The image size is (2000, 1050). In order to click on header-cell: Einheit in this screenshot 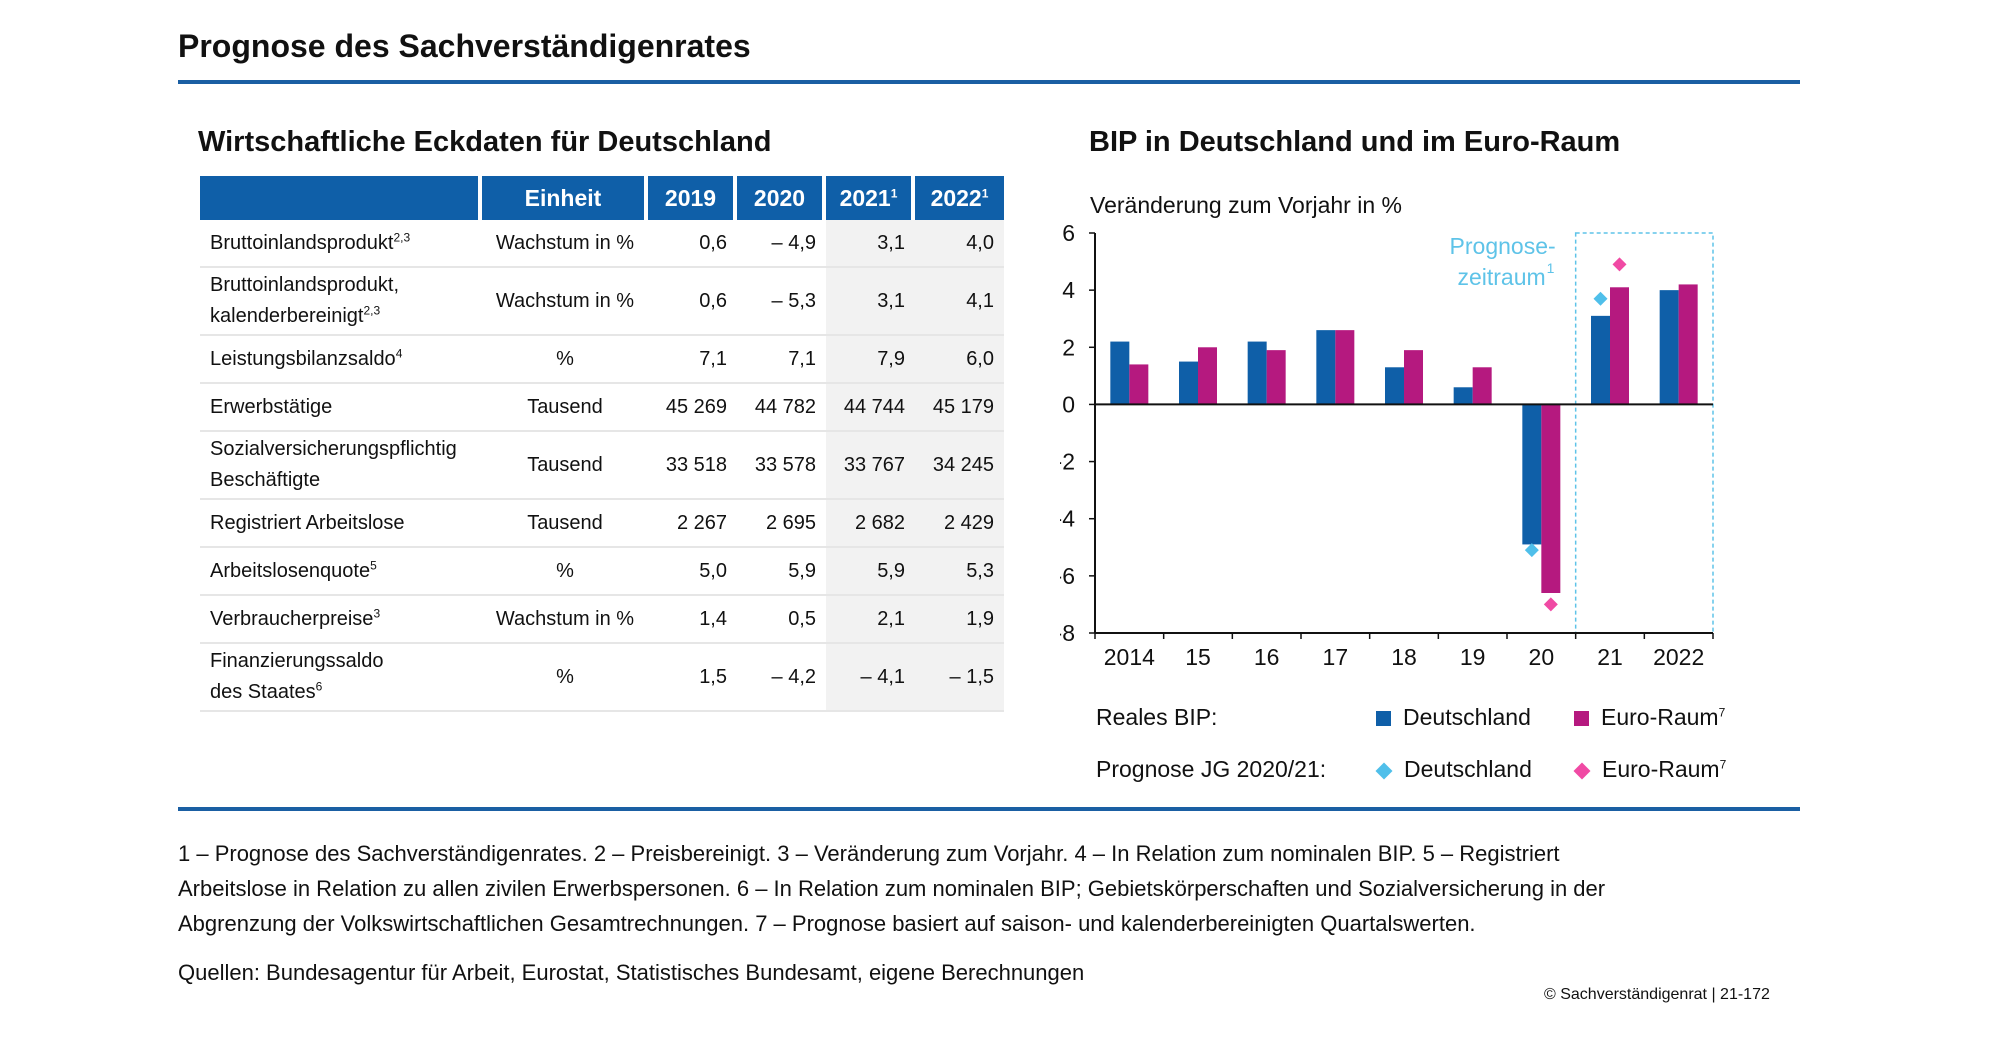, I will do `click(565, 198)`.